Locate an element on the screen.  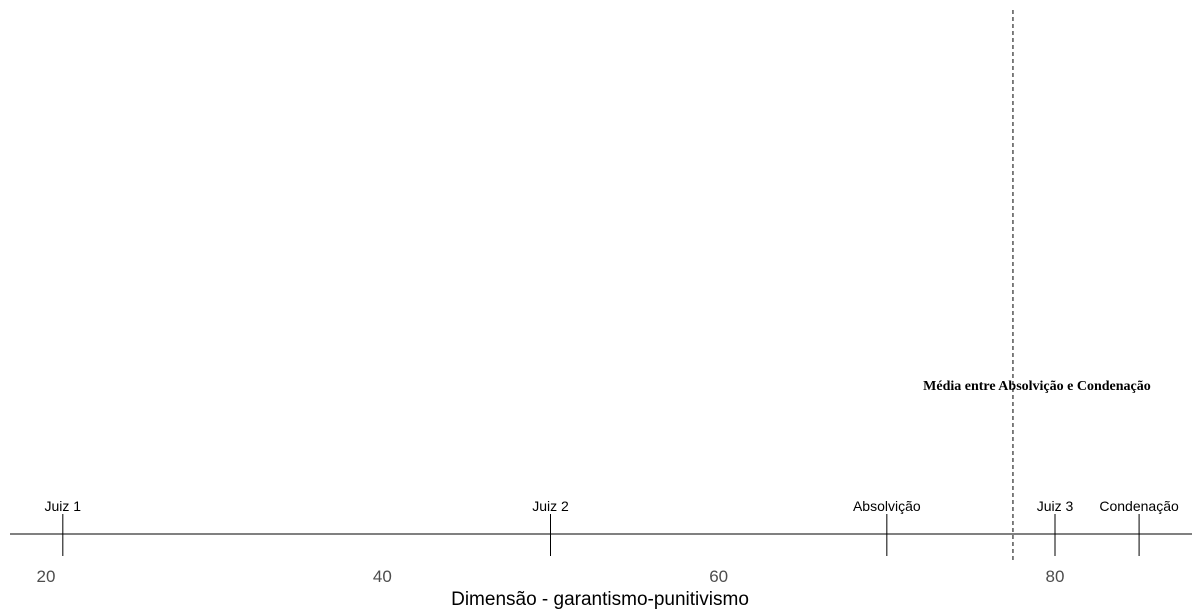
point-label: Absolvição is located at coordinates (887, 506).